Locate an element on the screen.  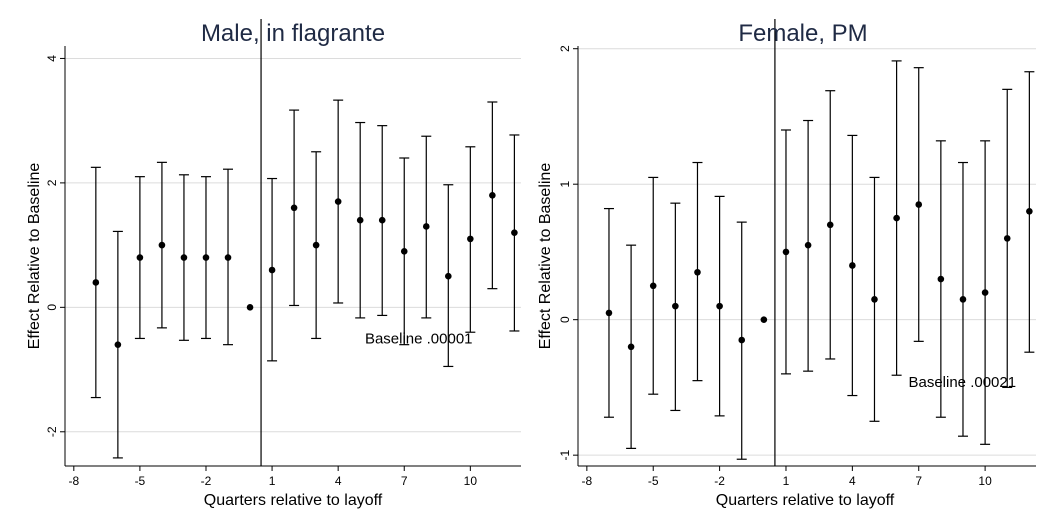
y-tick-label: 1 is located at coordinates (565, 184).